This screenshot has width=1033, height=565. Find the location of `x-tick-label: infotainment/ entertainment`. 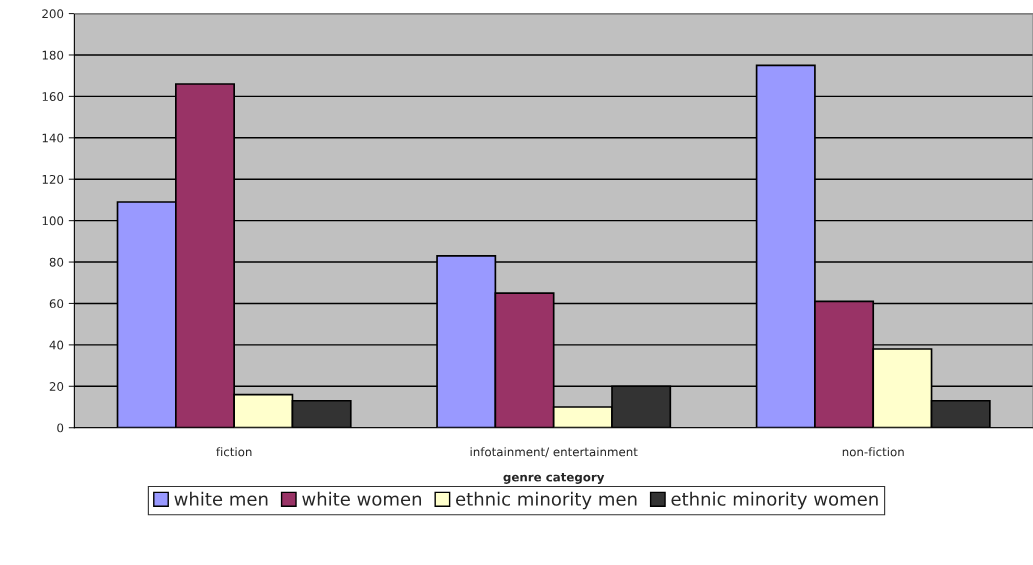

x-tick-label: infotainment/ entertainment is located at coordinates (554, 452).